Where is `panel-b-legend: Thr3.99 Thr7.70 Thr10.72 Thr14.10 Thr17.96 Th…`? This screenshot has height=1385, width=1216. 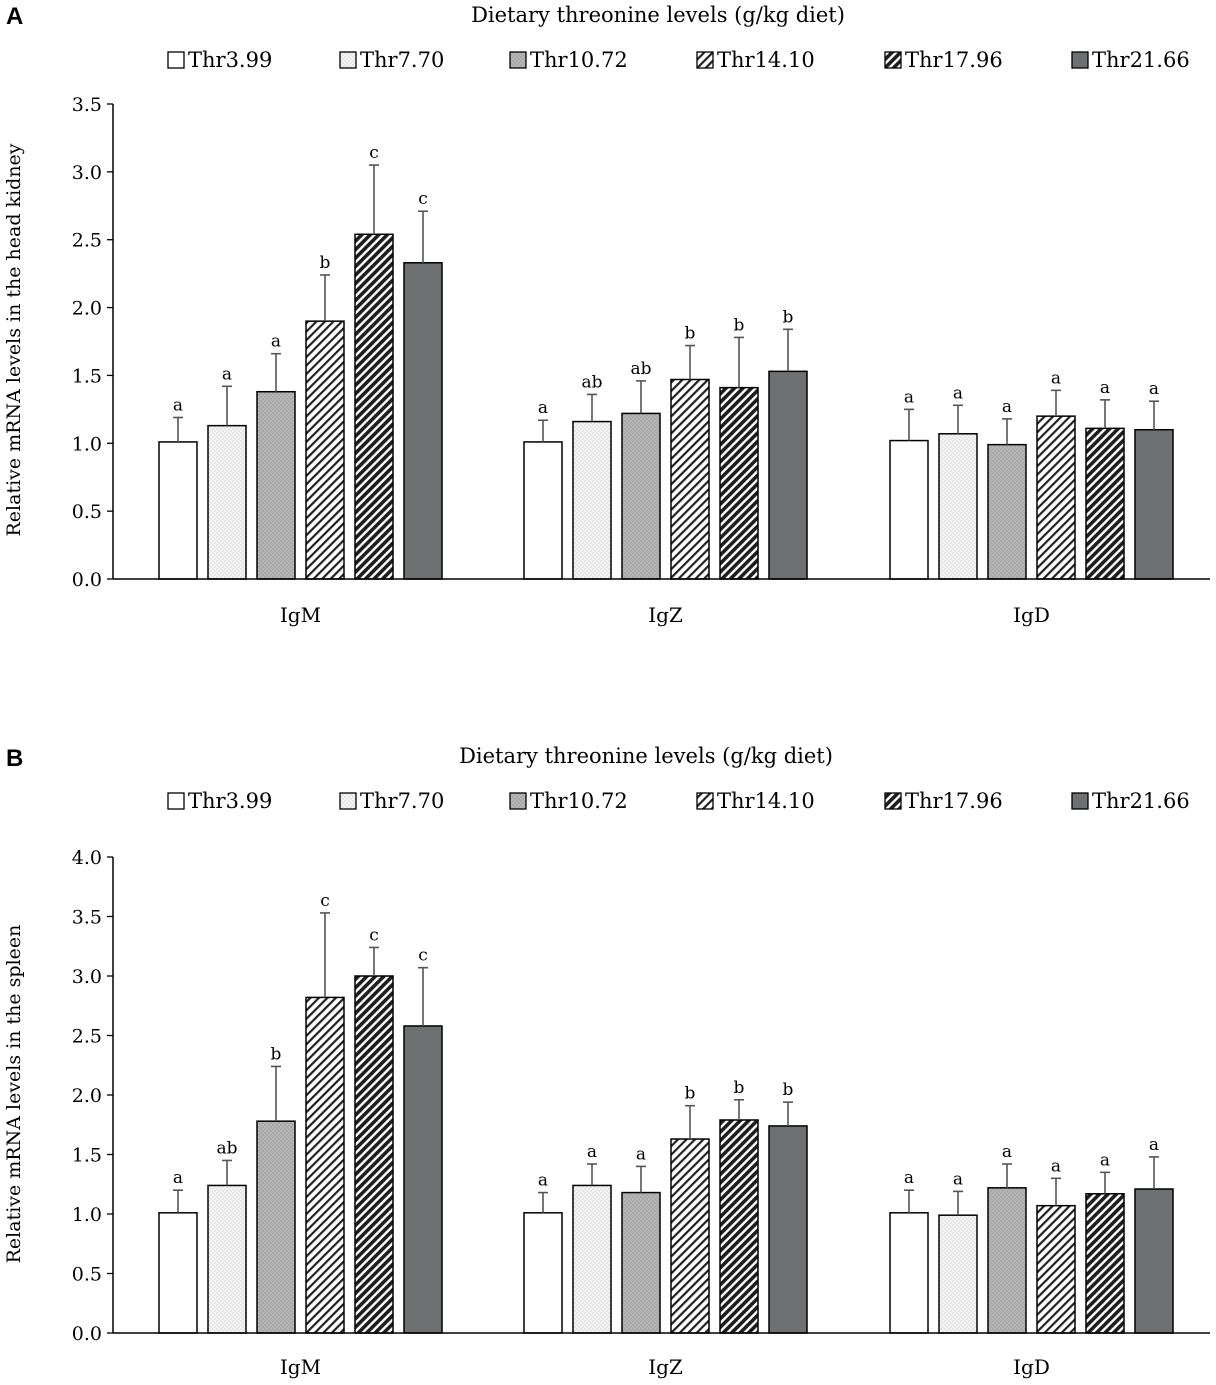
panel-b-legend: Thr3.99 Thr7.70 Thr10.72 Thr14.10 Thr17.96 Th… is located at coordinates (678, 801).